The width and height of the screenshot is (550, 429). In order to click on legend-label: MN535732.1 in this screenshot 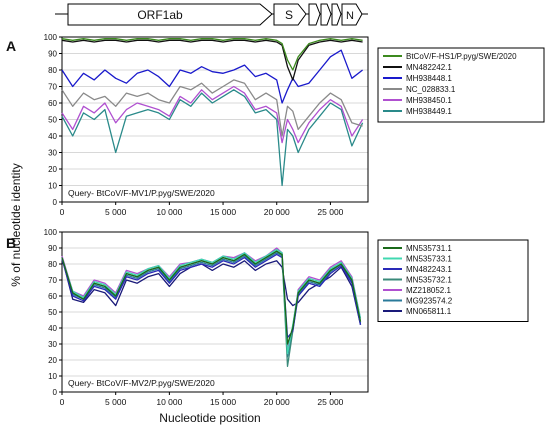, I will do `click(429, 280)`.